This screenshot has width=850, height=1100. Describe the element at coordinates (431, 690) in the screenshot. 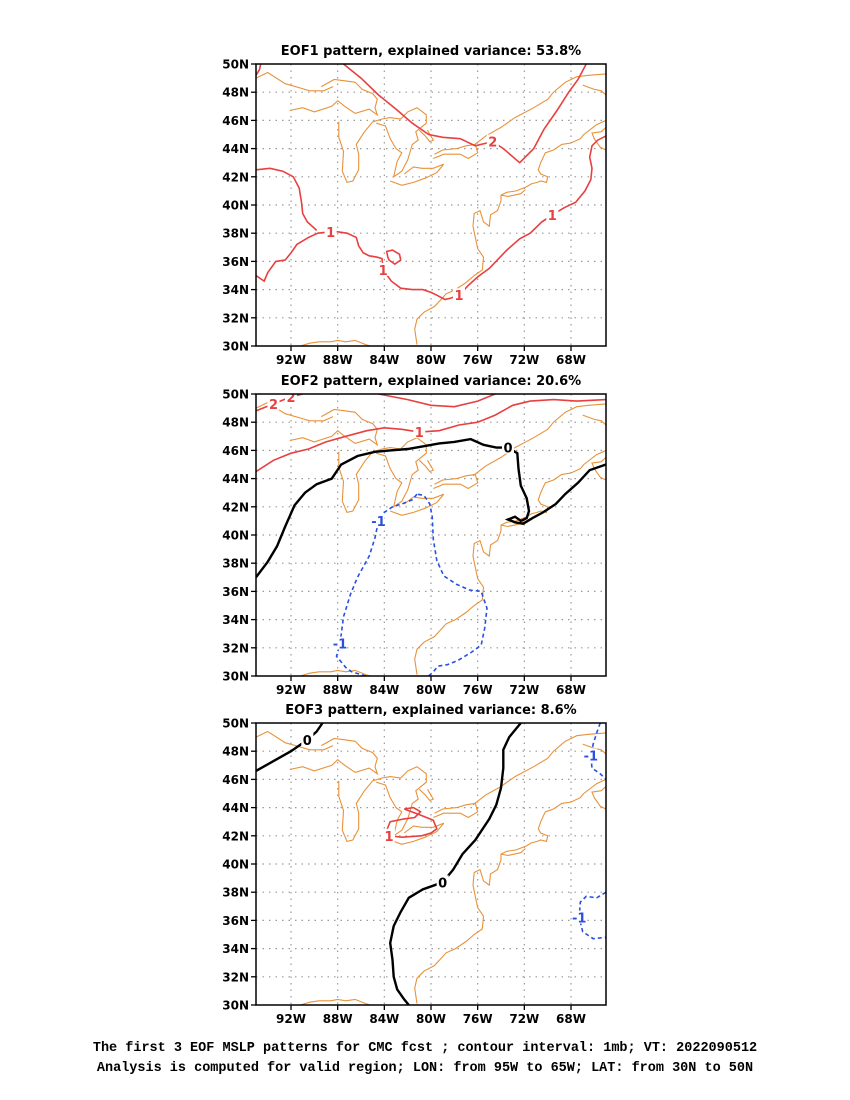

I see `x-tick-label: 80W` at that location.